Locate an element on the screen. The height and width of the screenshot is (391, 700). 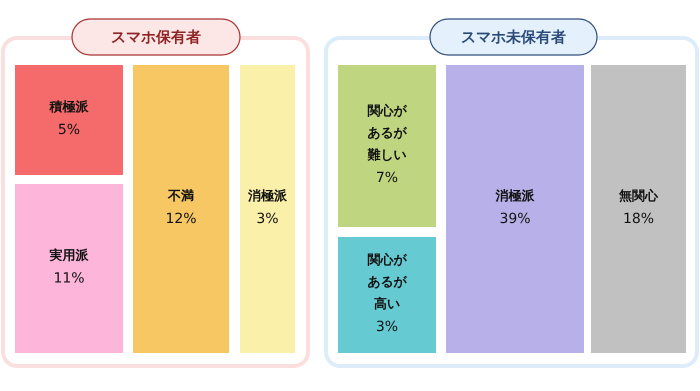
data-label: 18% is located at coordinates (638, 219).